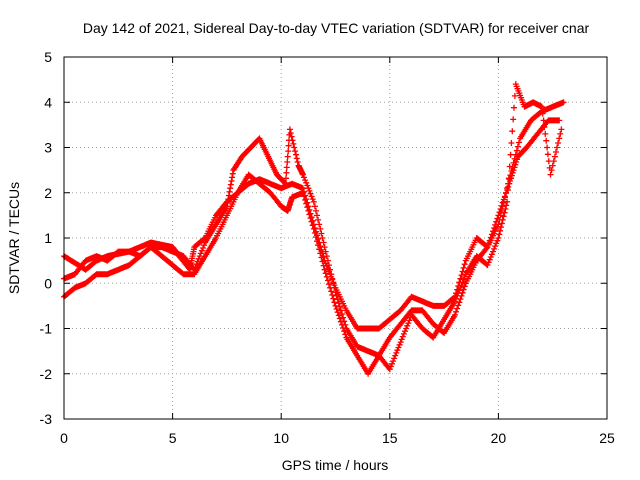 The height and width of the screenshot is (480, 640). I want to click on y-axis-label: SDTVAR / TECUs, so click(14, 238).